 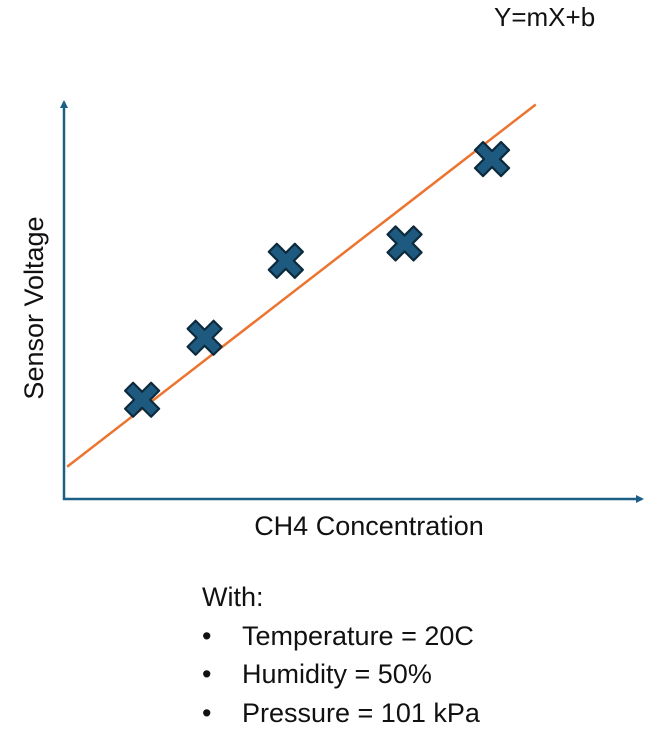 I want to click on condition-text: Pressure = 101 kPa, so click(x=361, y=712).